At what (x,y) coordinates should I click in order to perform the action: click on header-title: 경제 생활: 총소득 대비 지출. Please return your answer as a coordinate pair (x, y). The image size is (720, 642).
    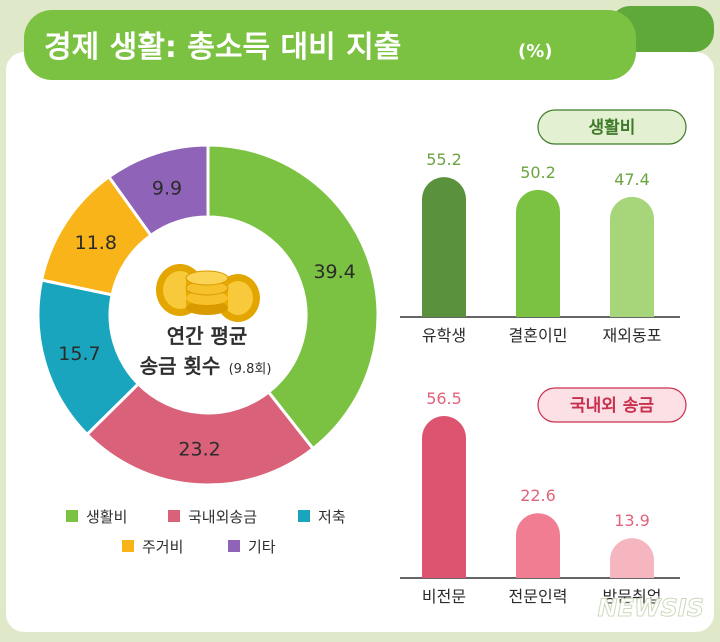
    Looking at the image, I should click on (222, 47).